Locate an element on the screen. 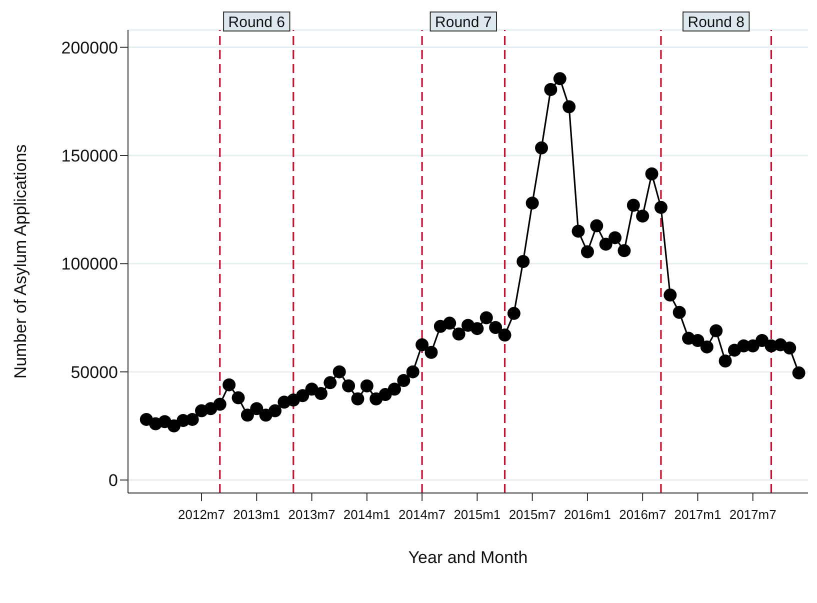 The height and width of the screenshot is (603, 817). x-tick-label: 2012m7 is located at coordinates (202, 514).